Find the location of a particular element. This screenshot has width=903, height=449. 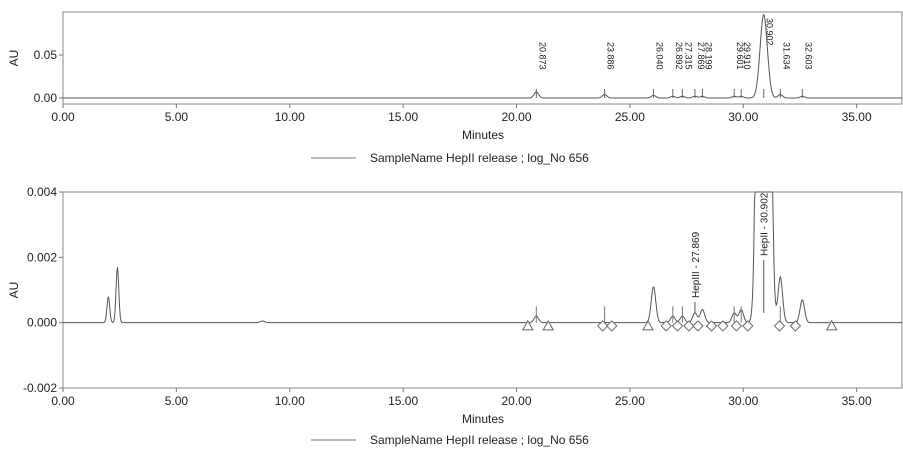

top-y-ticks: 0.00 0.05 is located at coordinates (48, 76).